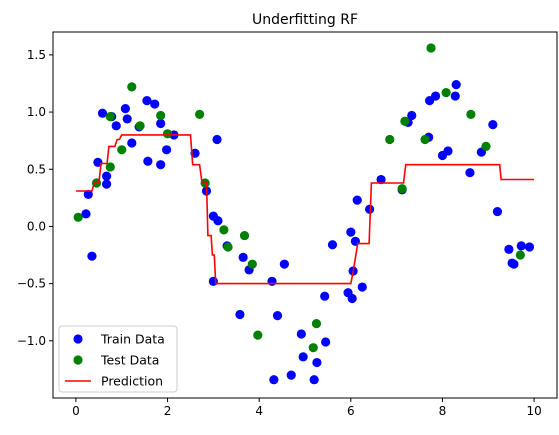 The image size is (559, 435). Describe the element at coordinates (443, 411) in the screenshot. I see `x-tick-label: 8` at that location.